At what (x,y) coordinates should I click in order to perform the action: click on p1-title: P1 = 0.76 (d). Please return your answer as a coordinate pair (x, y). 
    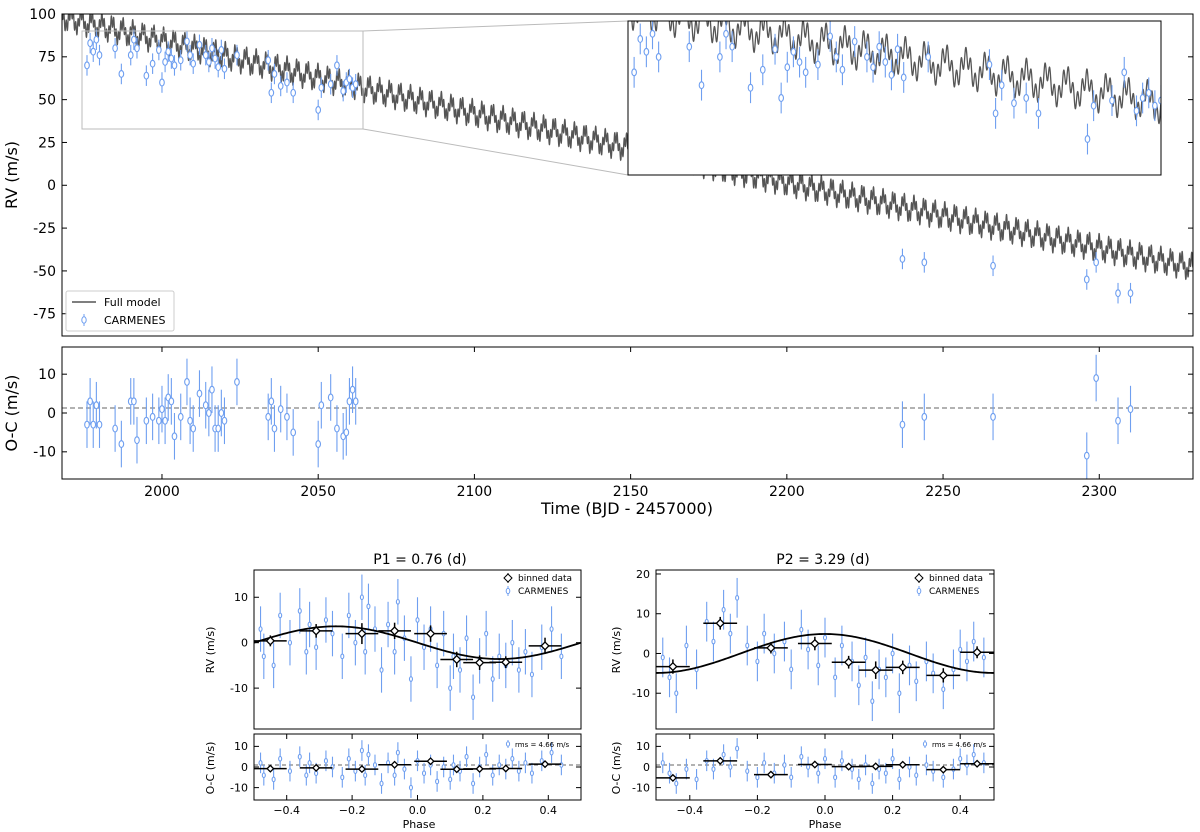
    Looking at the image, I should click on (419, 560).